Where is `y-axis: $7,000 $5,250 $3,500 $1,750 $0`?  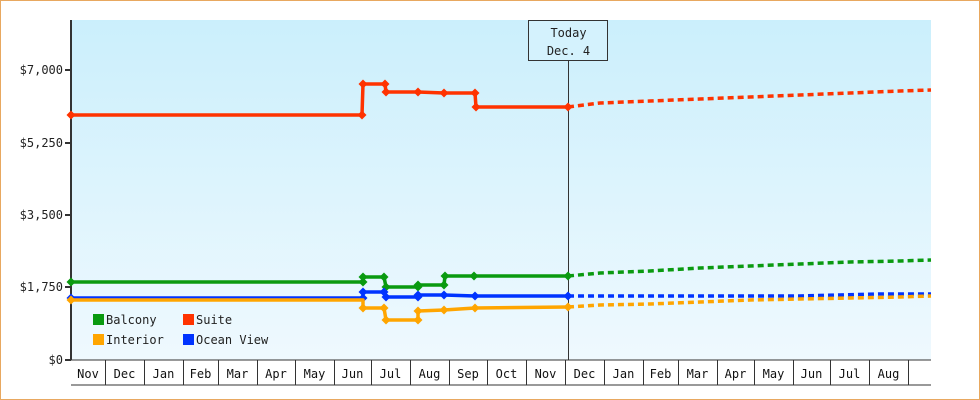 y-axis: $7,000 $5,250 $3,500 $1,750 $0 is located at coordinates (46, 193).